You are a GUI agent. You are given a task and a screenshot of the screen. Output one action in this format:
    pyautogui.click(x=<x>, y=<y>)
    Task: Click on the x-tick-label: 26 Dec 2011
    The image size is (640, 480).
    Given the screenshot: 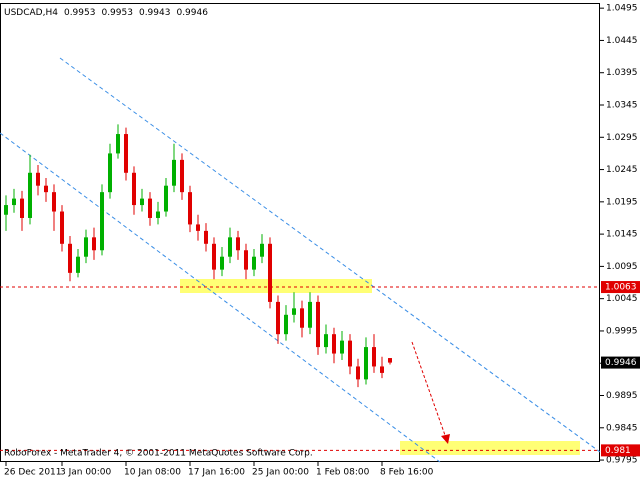 What is the action you would take?
    pyautogui.click(x=33, y=473)
    